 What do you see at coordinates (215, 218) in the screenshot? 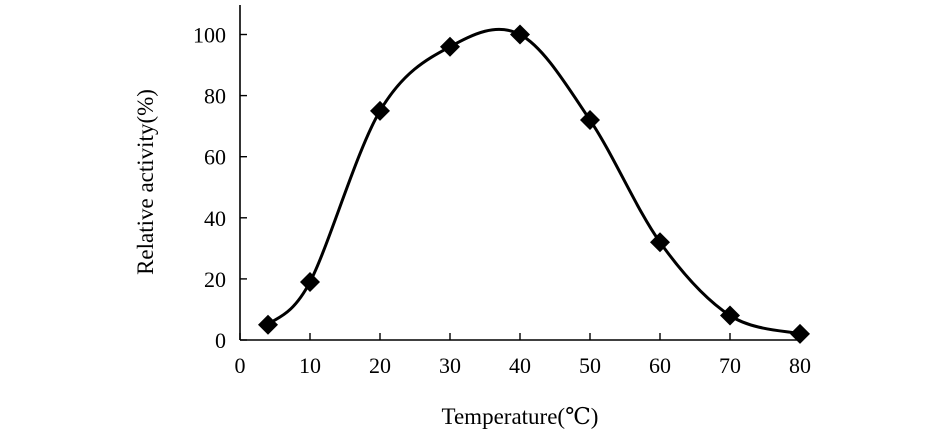
I see `y-tick-label: 40` at bounding box center [215, 218].